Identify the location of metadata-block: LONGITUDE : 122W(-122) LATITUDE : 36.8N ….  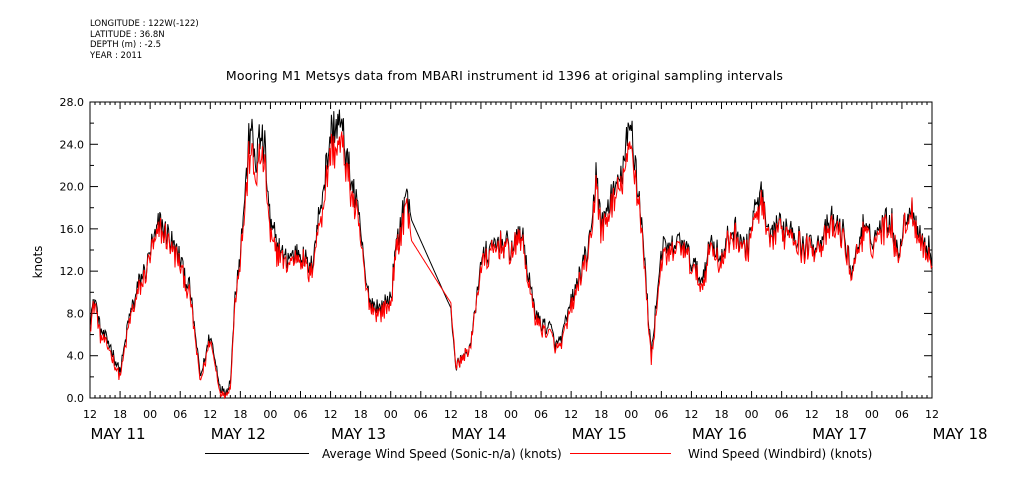
(144, 40).